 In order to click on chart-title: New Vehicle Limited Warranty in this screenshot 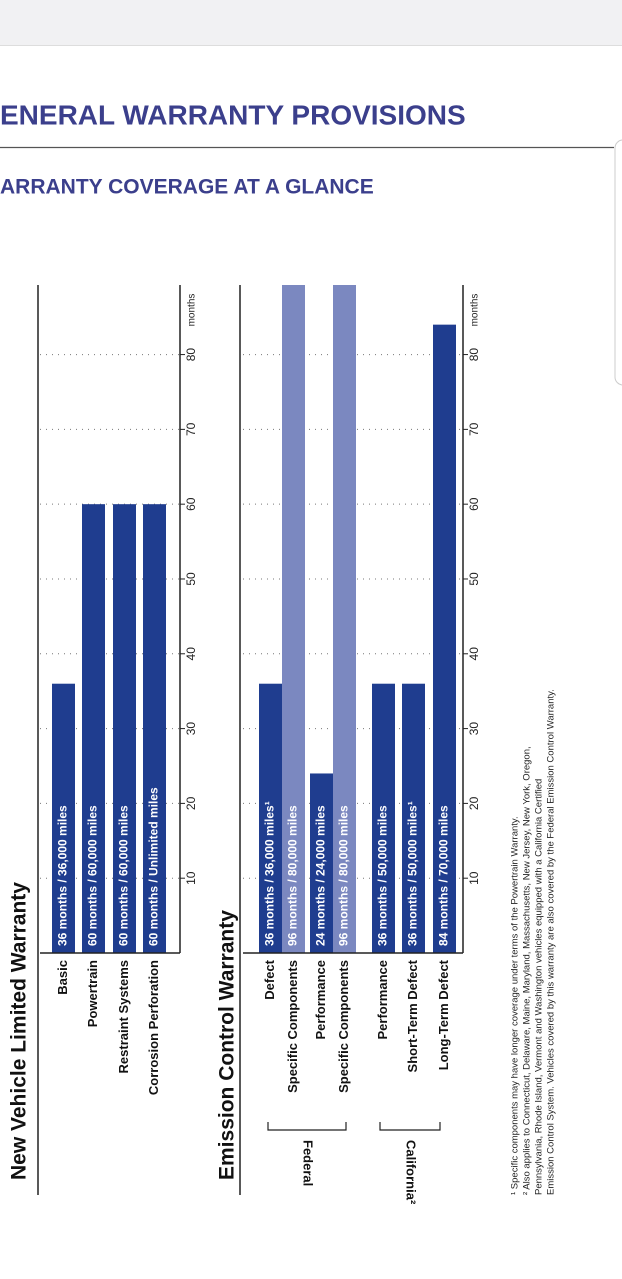, I will do `click(19, 1031)`.